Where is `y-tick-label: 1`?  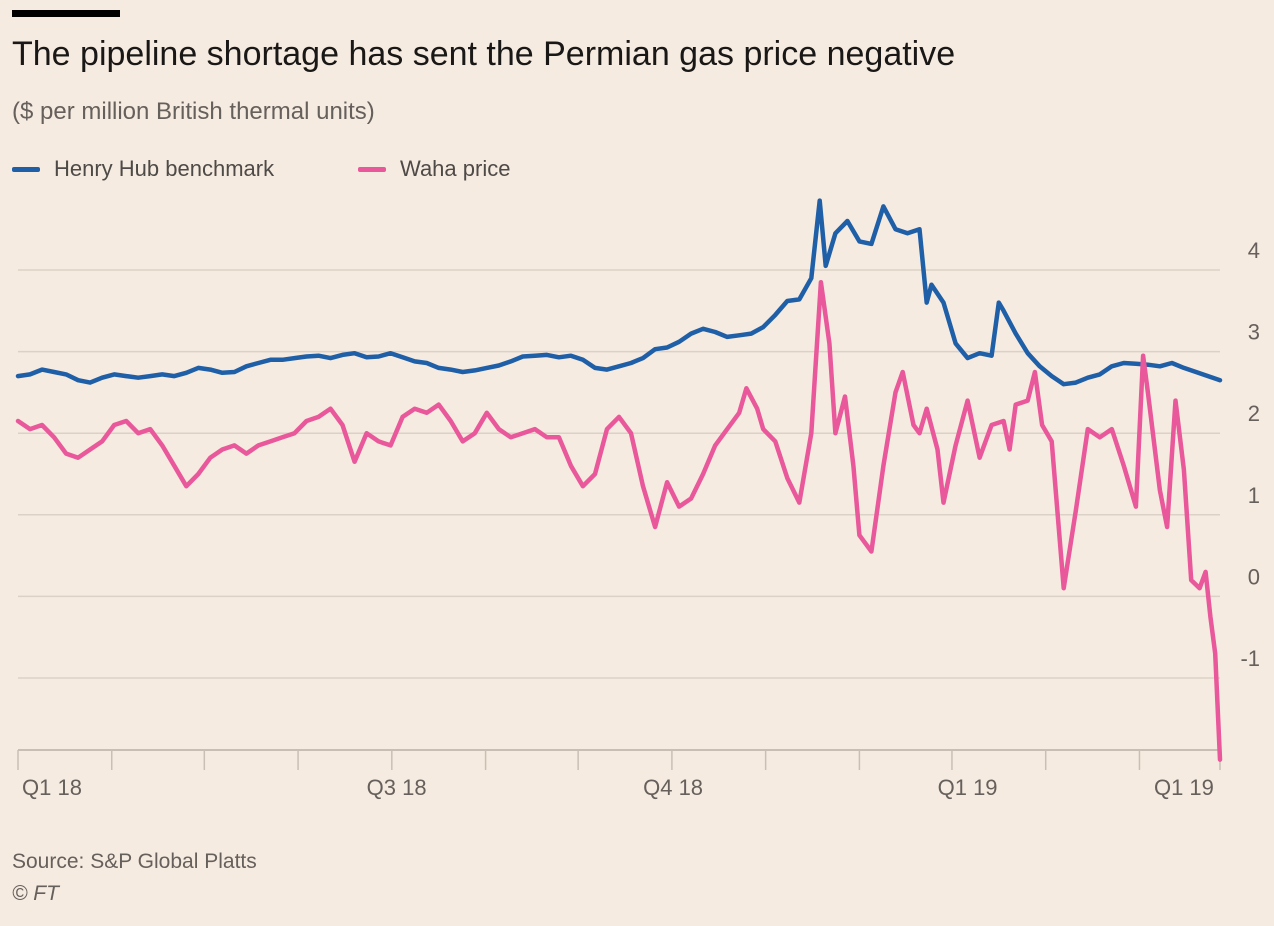 y-tick-label: 1 is located at coordinates (1254, 495).